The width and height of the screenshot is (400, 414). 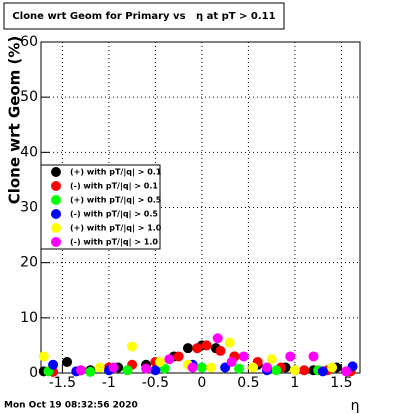 I want to click on y-tick-label: 40, so click(x=29, y=152).